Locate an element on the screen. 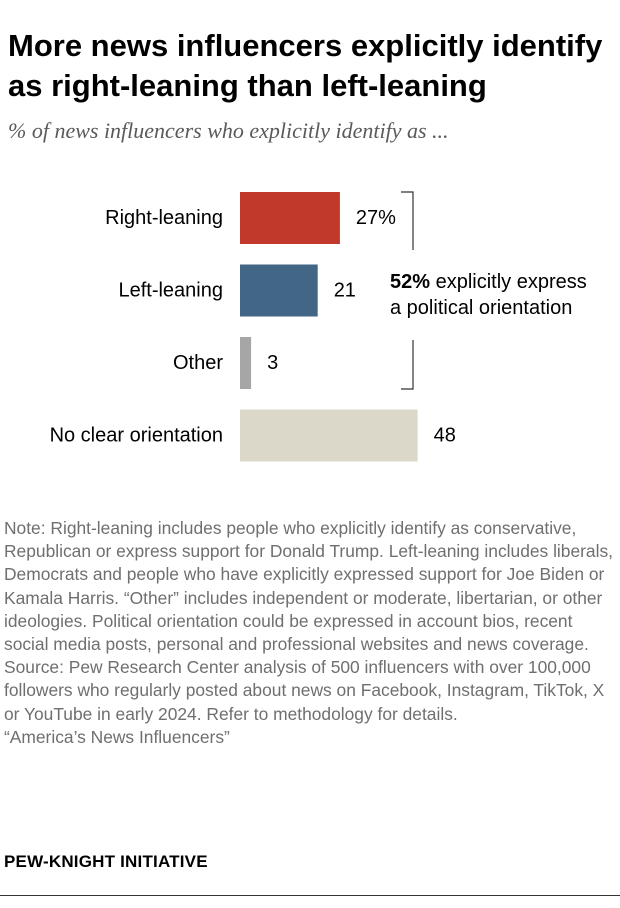 The image size is (620, 908). value-label-left-leaning: 21 is located at coordinates (345, 291).